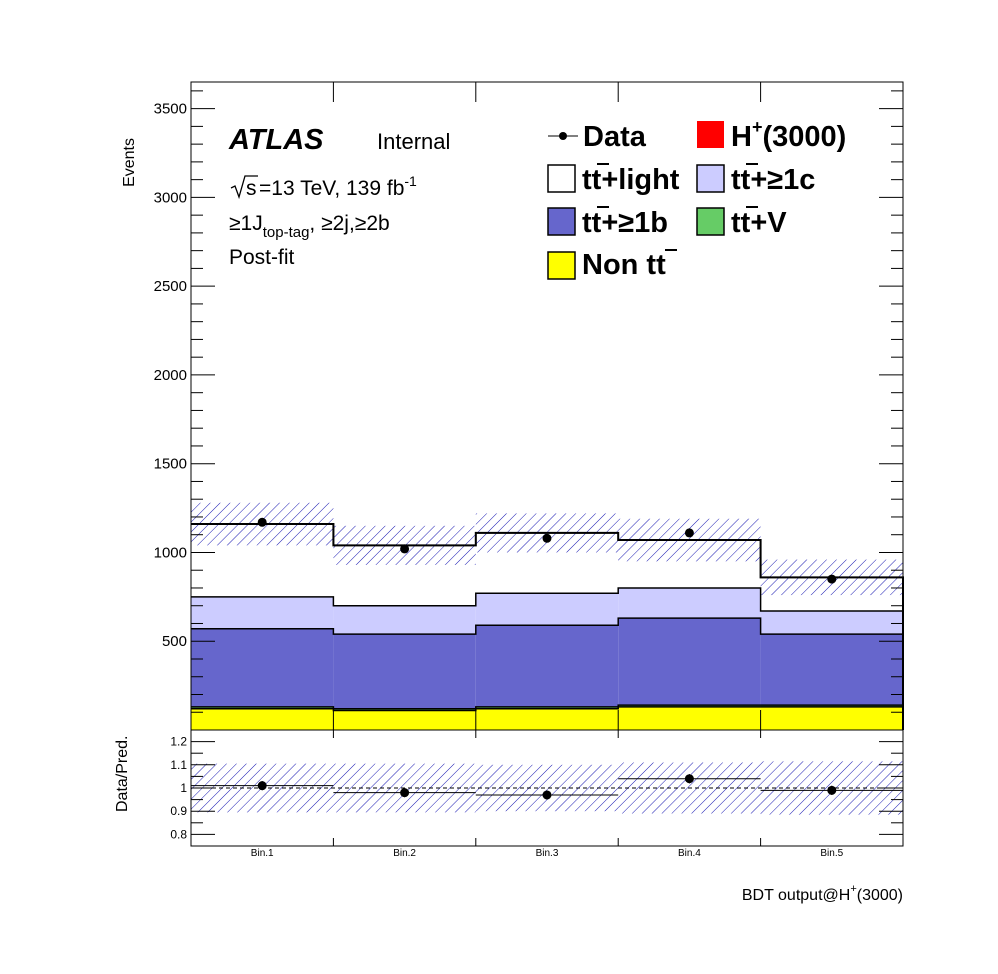 Image resolution: width=998 pixels, height=974 pixels. Describe the element at coordinates (831, 853) in the screenshot. I see `bin-label-5: Bin.5` at that location.